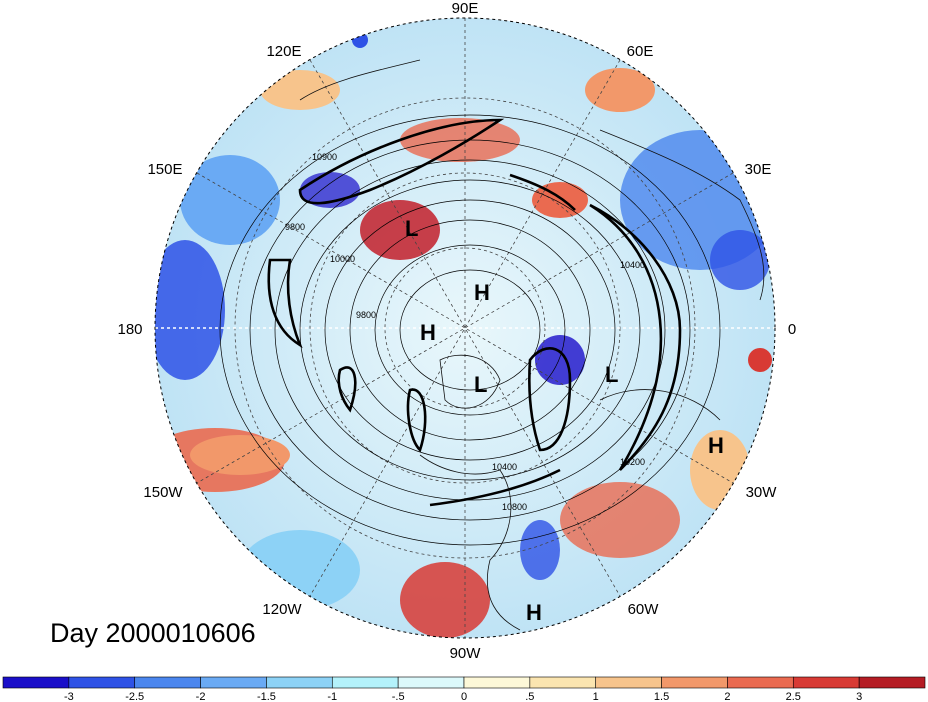  I want to click on colorbar-ticks: -3 -2.5 -2 -1.5 -1 -.5 0 .5 1 1.5 2 2.5 3, so click(463, 696).